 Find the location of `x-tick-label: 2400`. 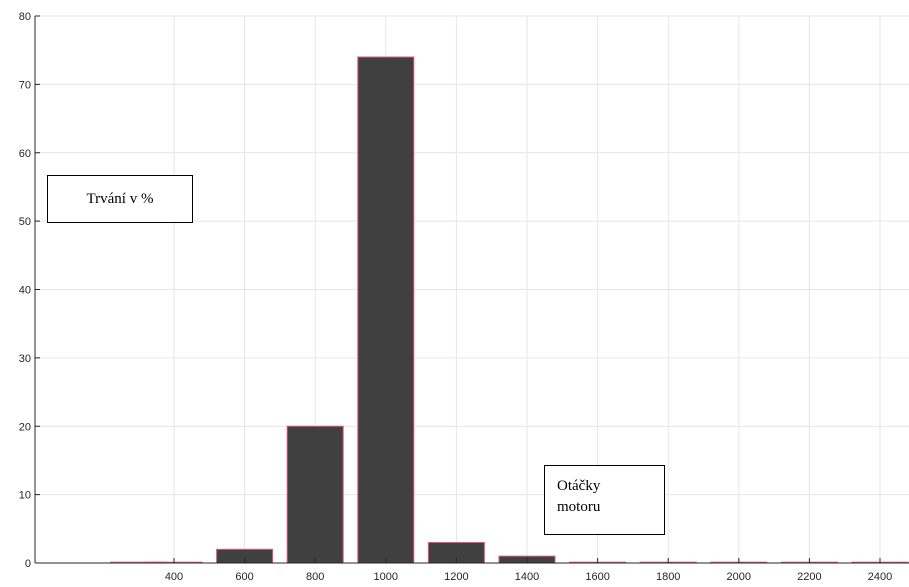

x-tick-label: 2400 is located at coordinates (880, 577).